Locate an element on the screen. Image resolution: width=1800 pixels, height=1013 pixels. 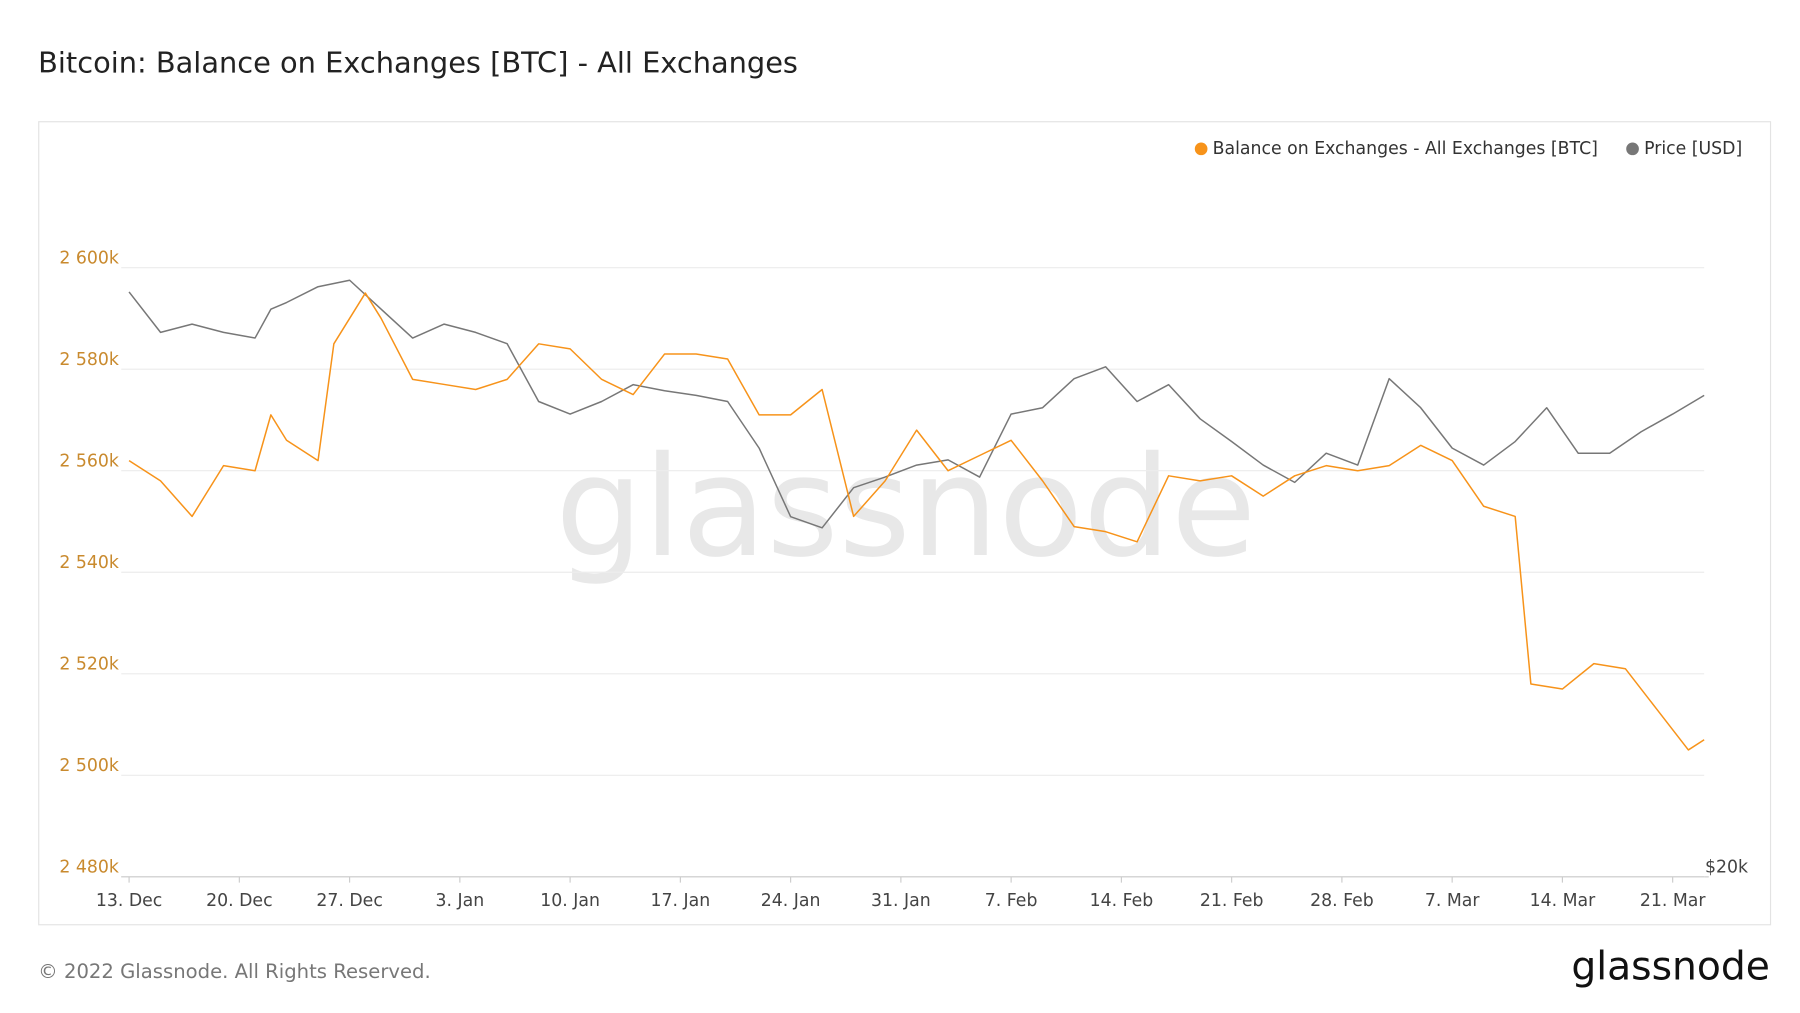
y-tick-label: 2 520k is located at coordinates (89, 665).